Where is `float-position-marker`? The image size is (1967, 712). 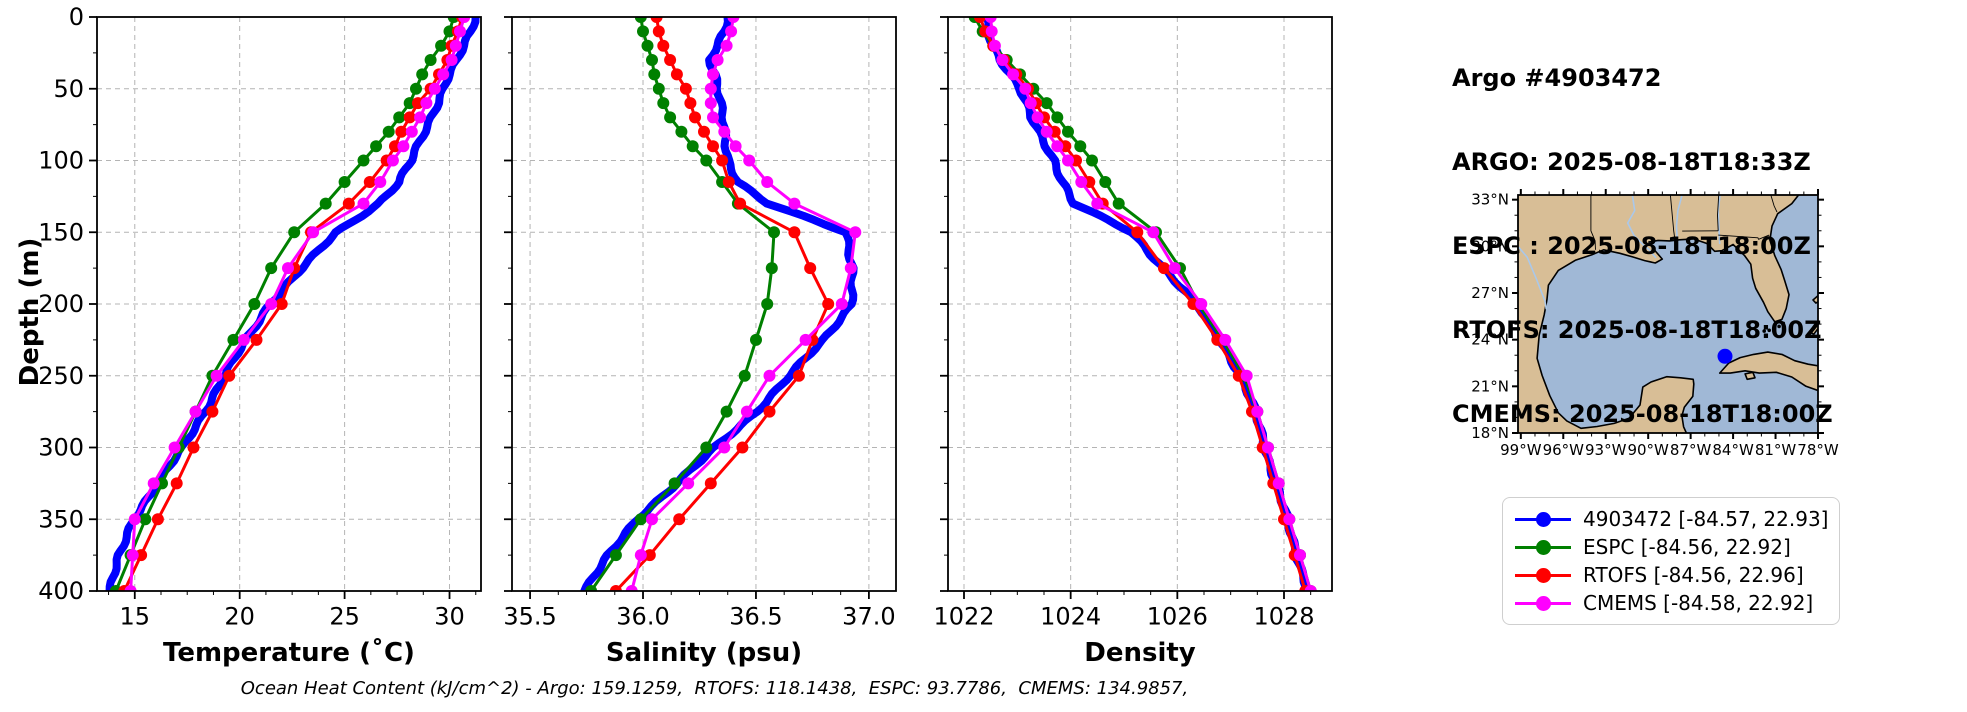 float-position-marker is located at coordinates (1725, 356).